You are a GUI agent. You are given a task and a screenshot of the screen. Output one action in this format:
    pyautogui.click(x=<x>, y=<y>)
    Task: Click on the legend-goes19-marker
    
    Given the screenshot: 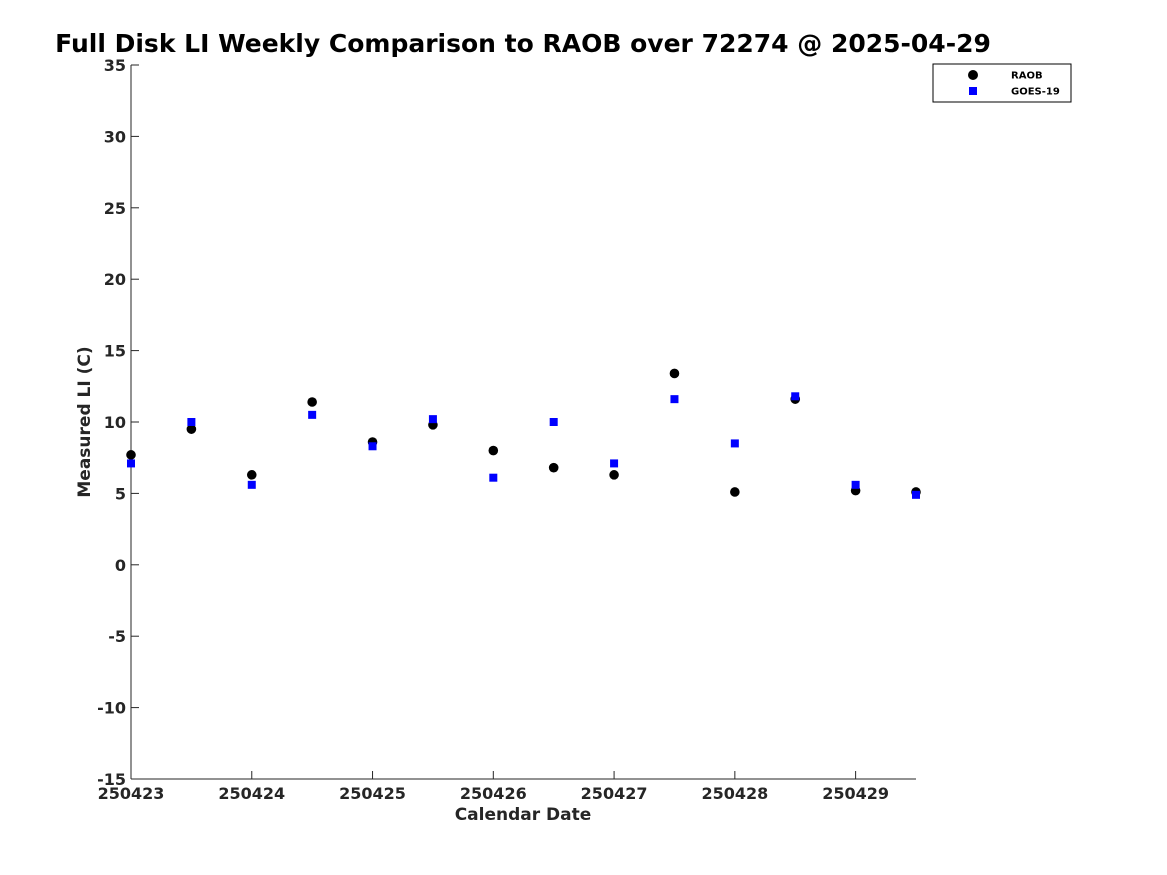 What is the action you would take?
    pyautogui.click(x=973, y=91)
    